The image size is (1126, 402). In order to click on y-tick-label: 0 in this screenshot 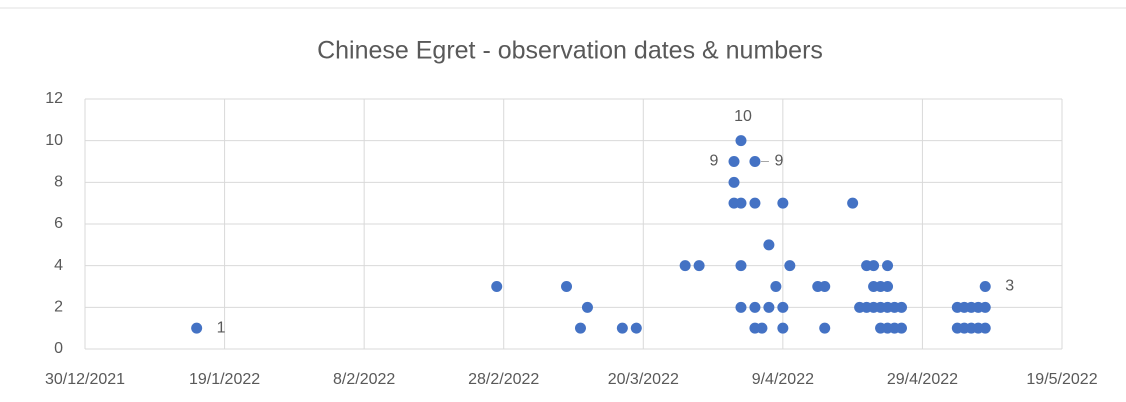, I will do `click(58, 348)`.